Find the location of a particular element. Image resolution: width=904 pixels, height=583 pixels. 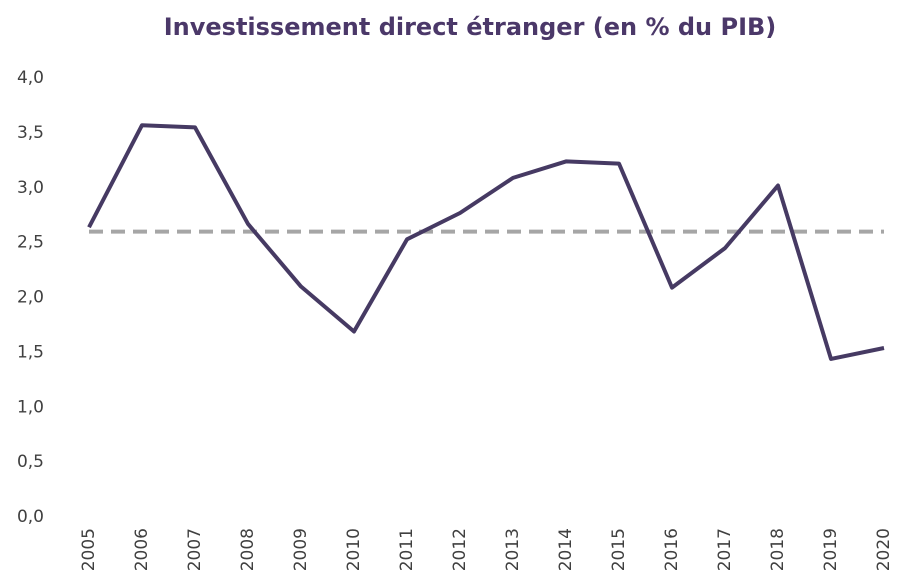

x-tick-label: 2016 is located at coordinates (672, 549).